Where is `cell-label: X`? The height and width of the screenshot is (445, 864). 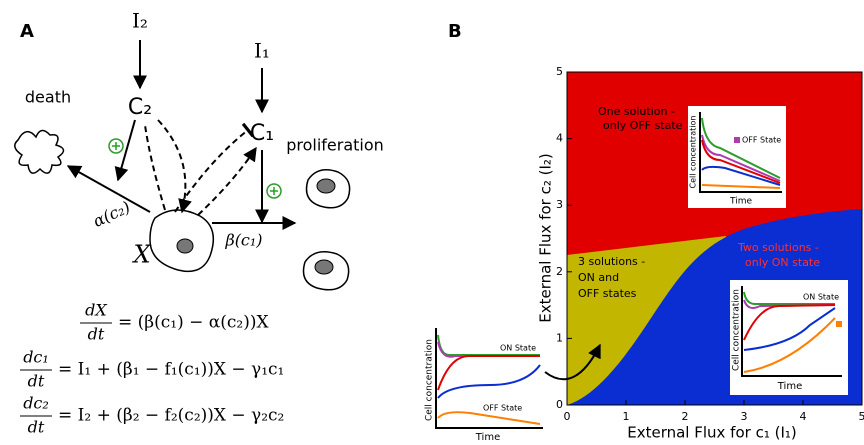 cell-label: X is located at coordinates (141, 255).